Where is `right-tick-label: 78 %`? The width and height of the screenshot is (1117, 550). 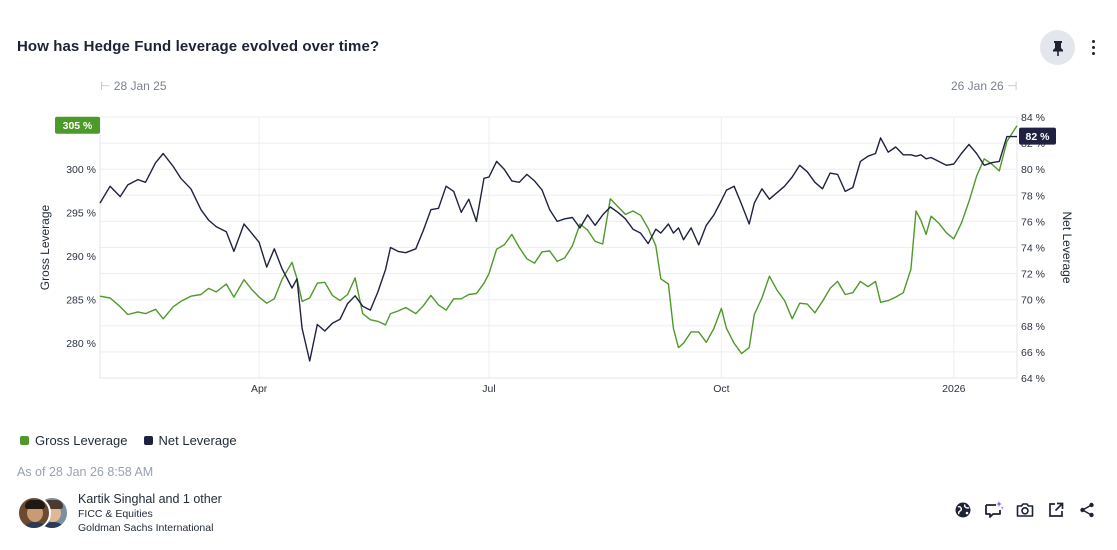 right-tick-label: 78 % is located at coordinates (1033, 196).